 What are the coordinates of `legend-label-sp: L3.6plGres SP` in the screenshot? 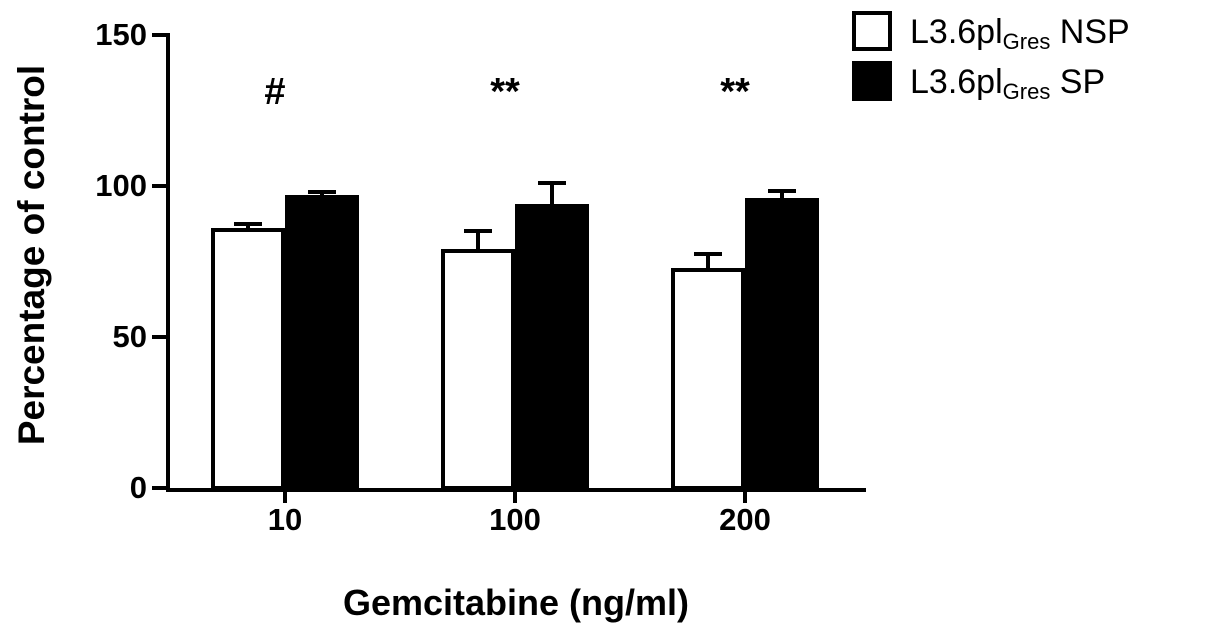 It's located at (1007, 87).